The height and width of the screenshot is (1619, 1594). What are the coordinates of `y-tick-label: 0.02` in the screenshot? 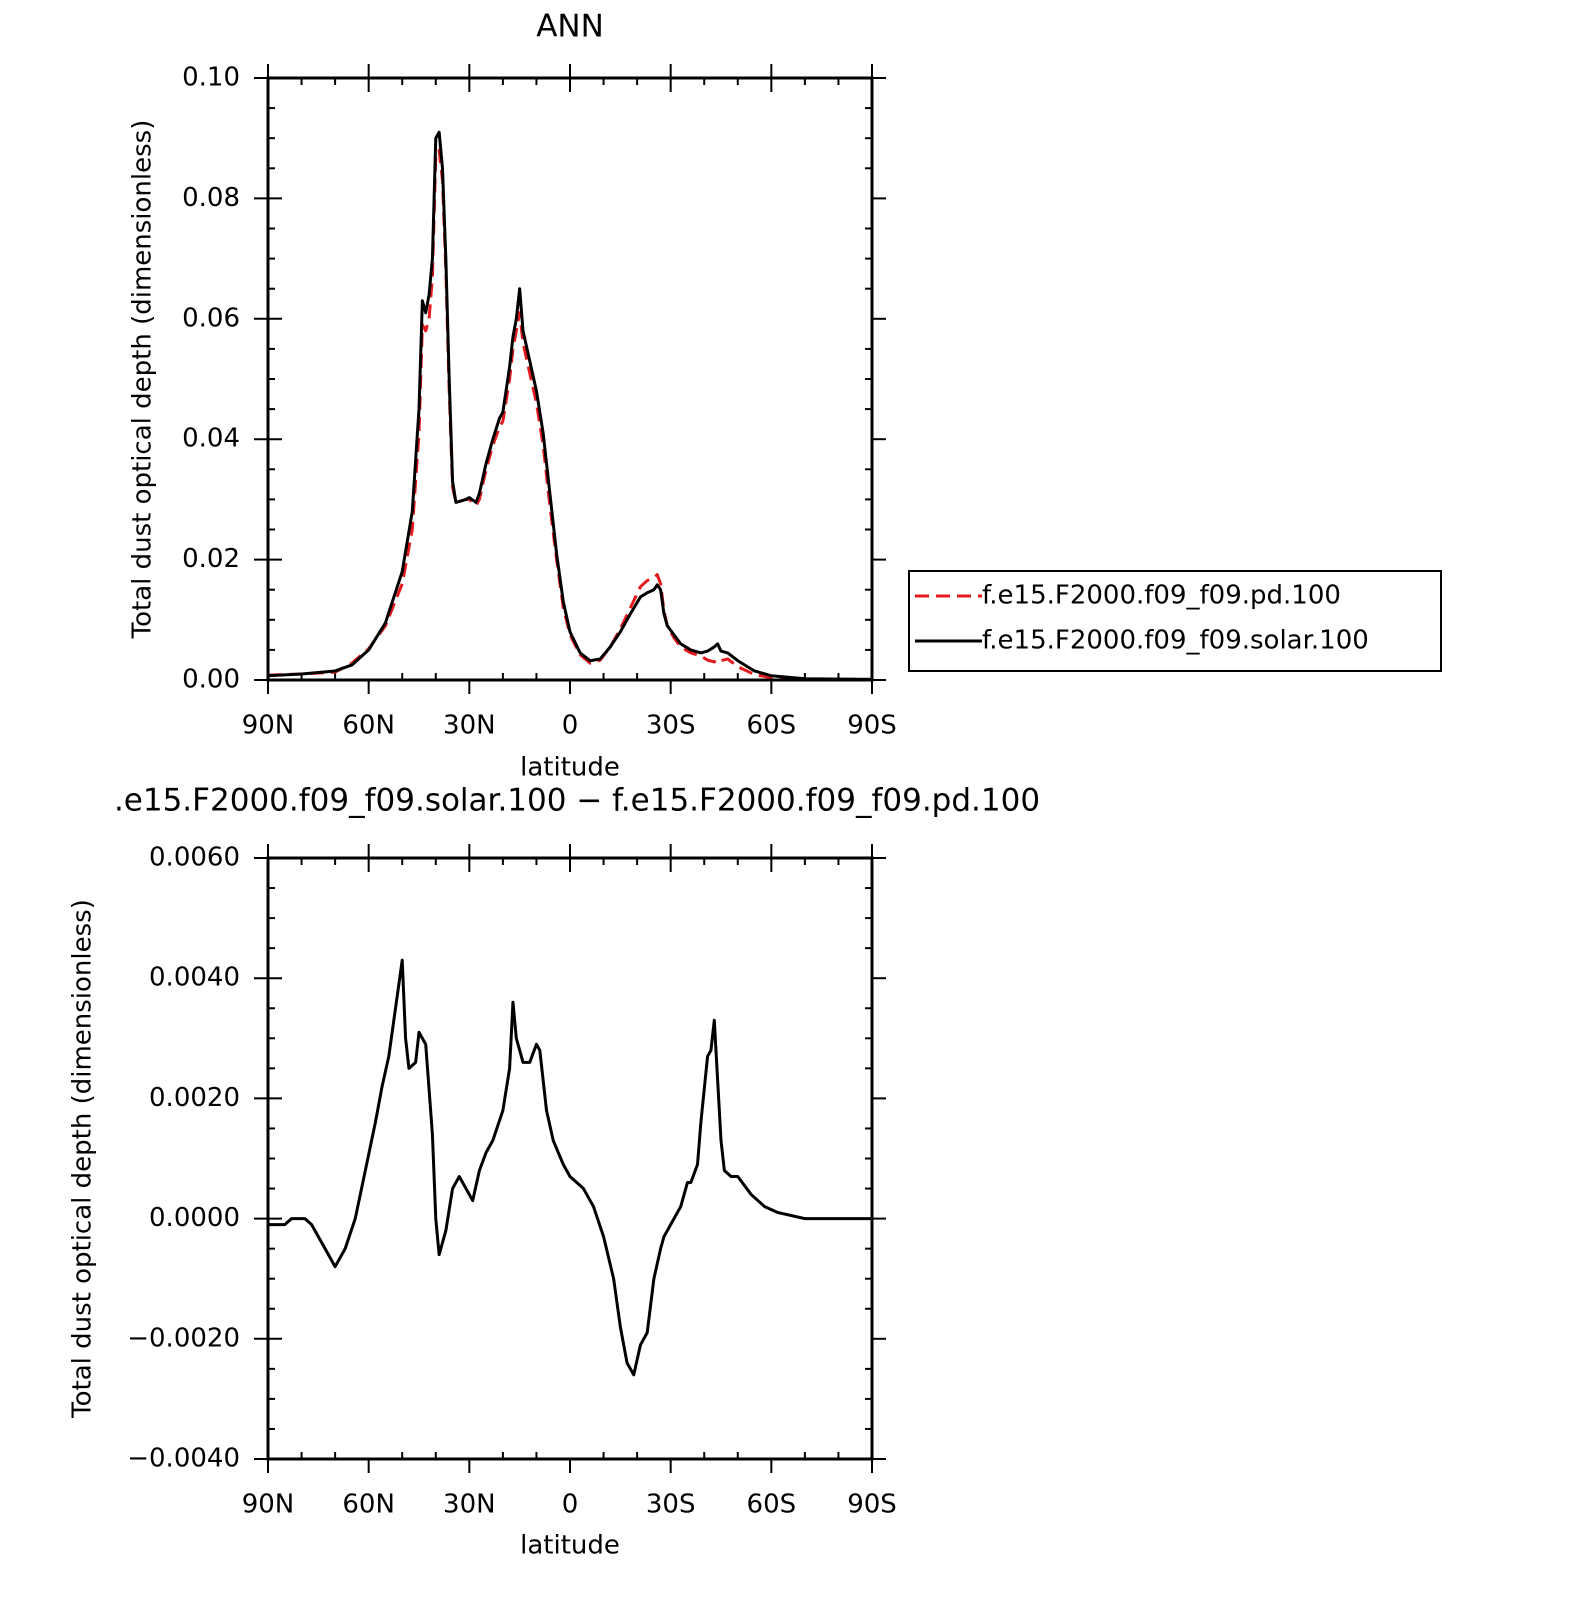 It's located at (211, 559).